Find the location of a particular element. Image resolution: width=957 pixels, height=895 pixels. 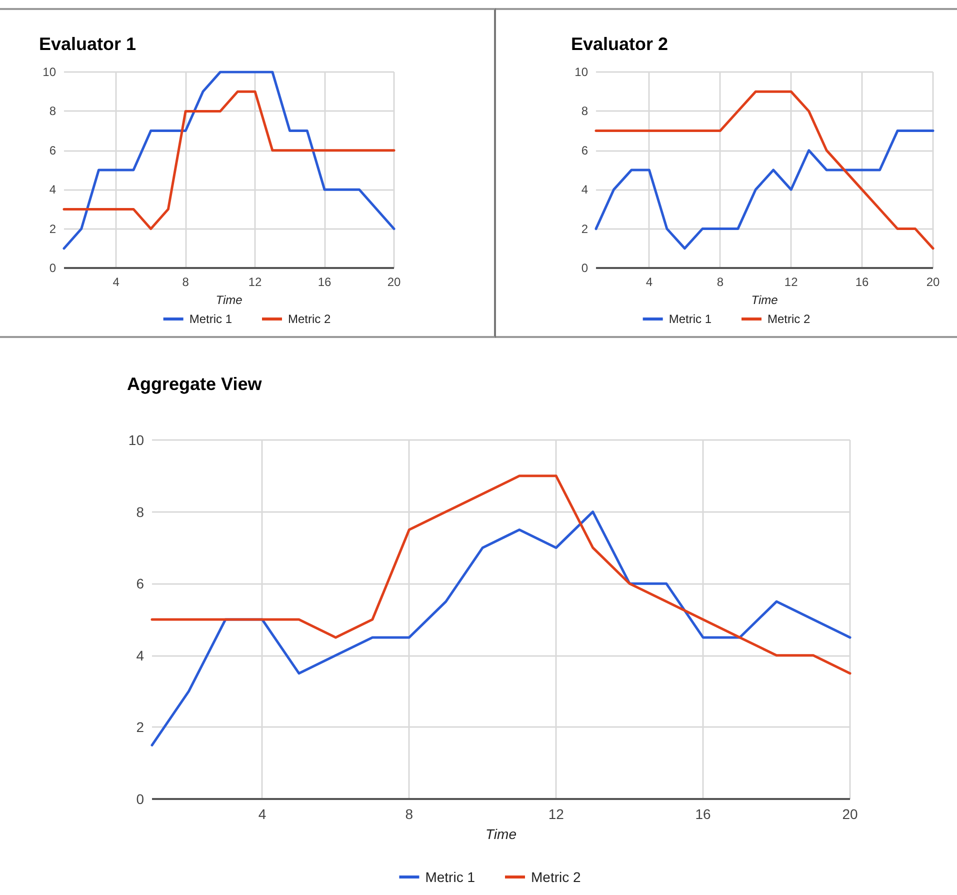

chart-title: Evaluator 2 is located at coordinates (619, 44).